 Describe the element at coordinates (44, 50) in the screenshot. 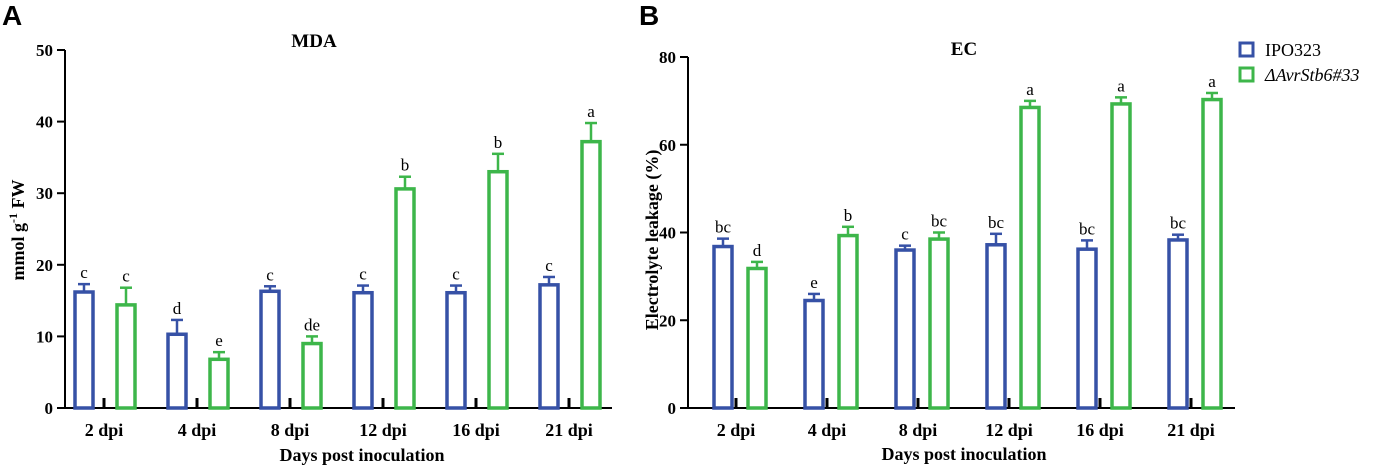

I see `chart-a-y-tick-label: 50` at that location.